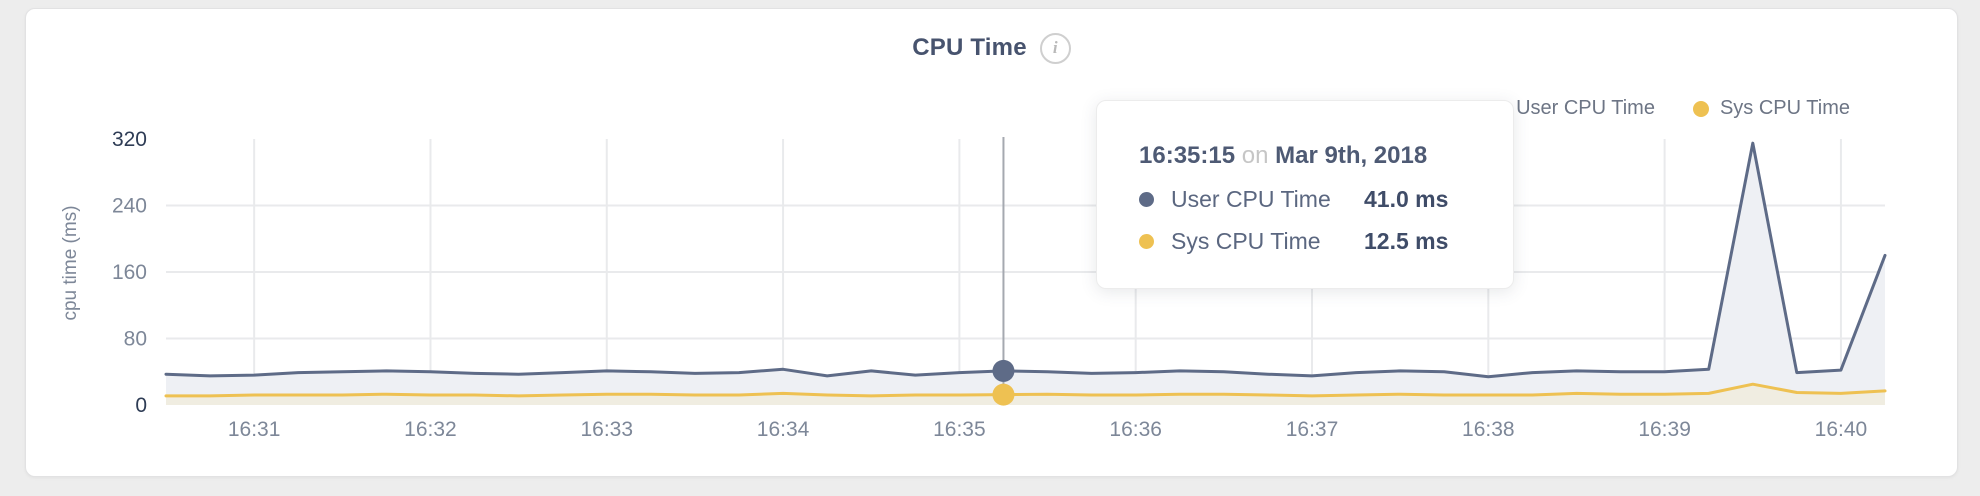 This screenshot has width=1980, height=496. What do you see at coordinates (1585, 108) in the screenshot?
I see `legend-label-user: User CPU Time` at bounding box center [1585, 108].